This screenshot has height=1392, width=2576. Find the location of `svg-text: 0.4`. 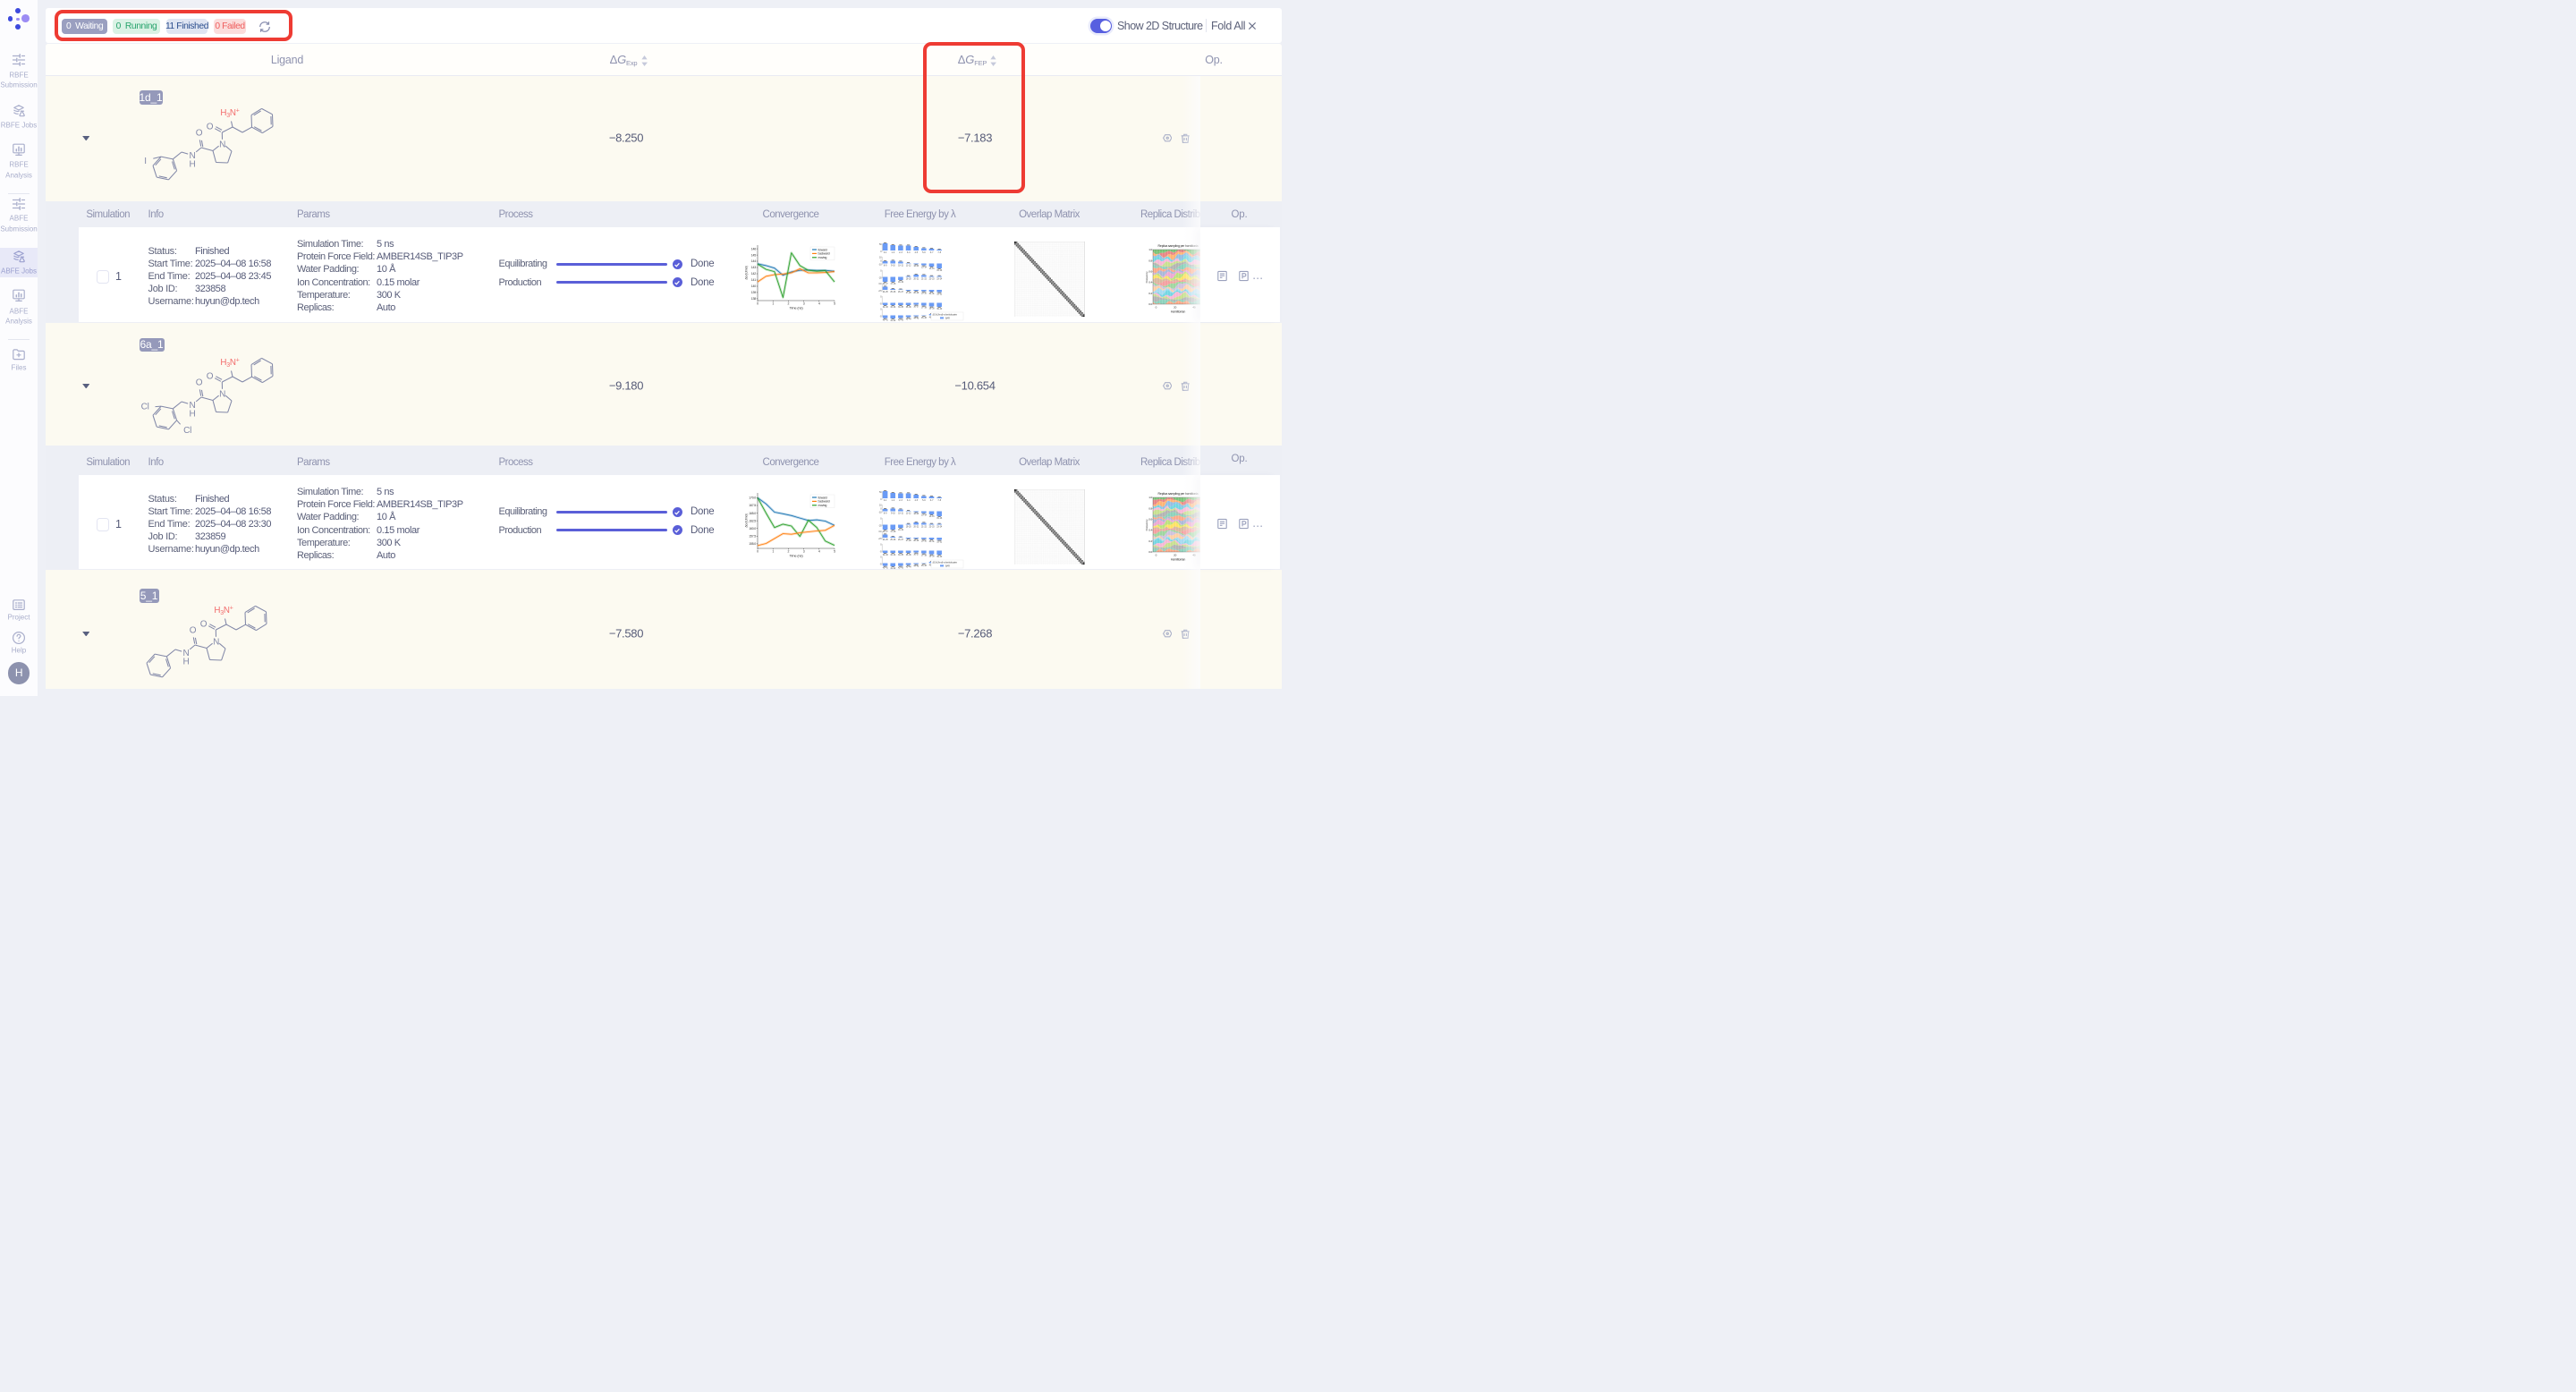

svg-text: 0.4 is located at coordinates (1150, 530).